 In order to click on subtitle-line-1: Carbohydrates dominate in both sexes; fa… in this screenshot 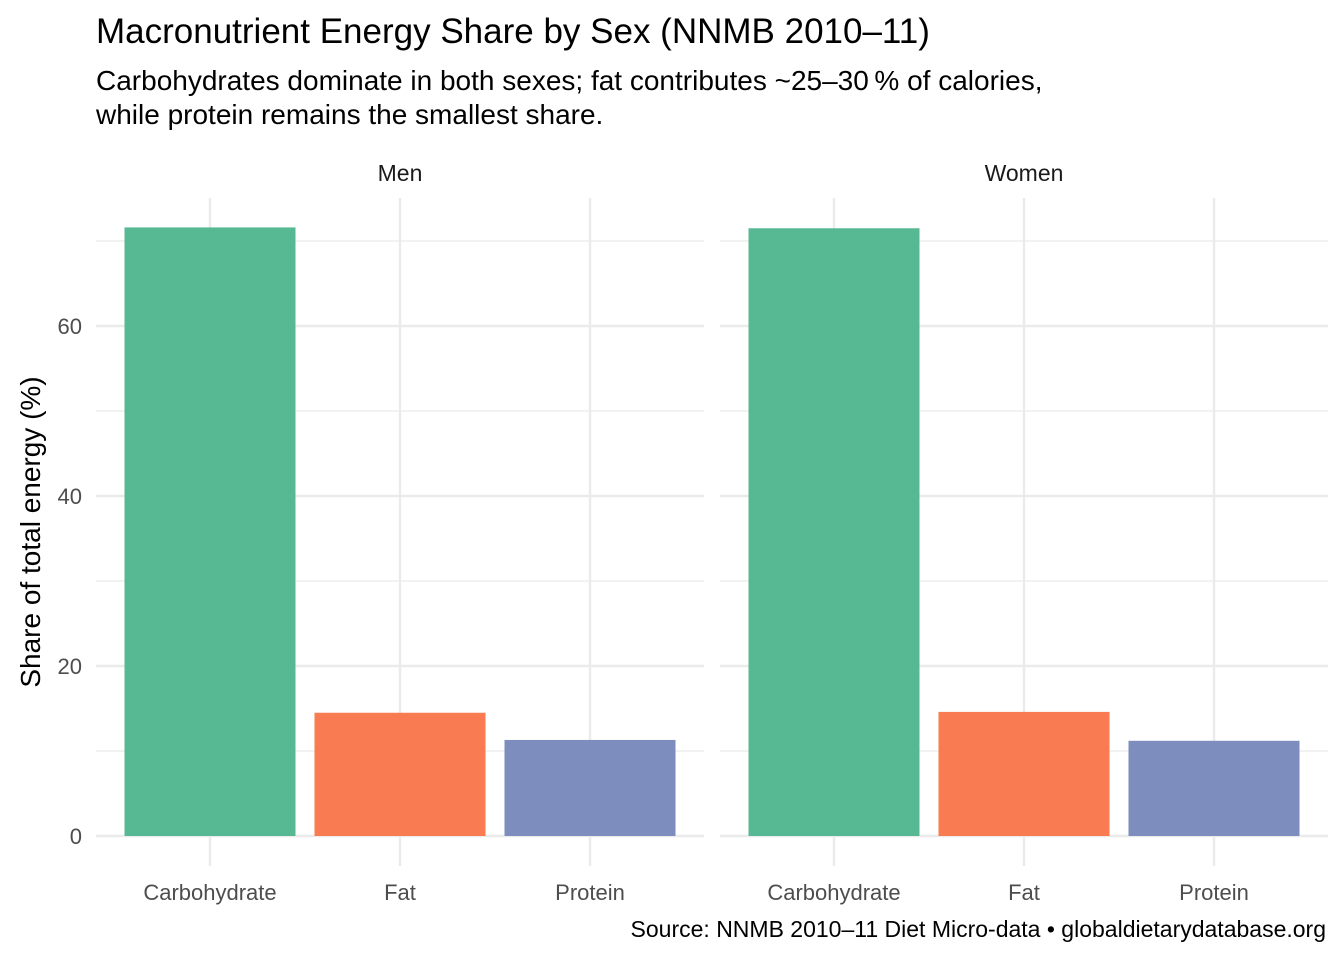, I will do `click(569, 80)`.